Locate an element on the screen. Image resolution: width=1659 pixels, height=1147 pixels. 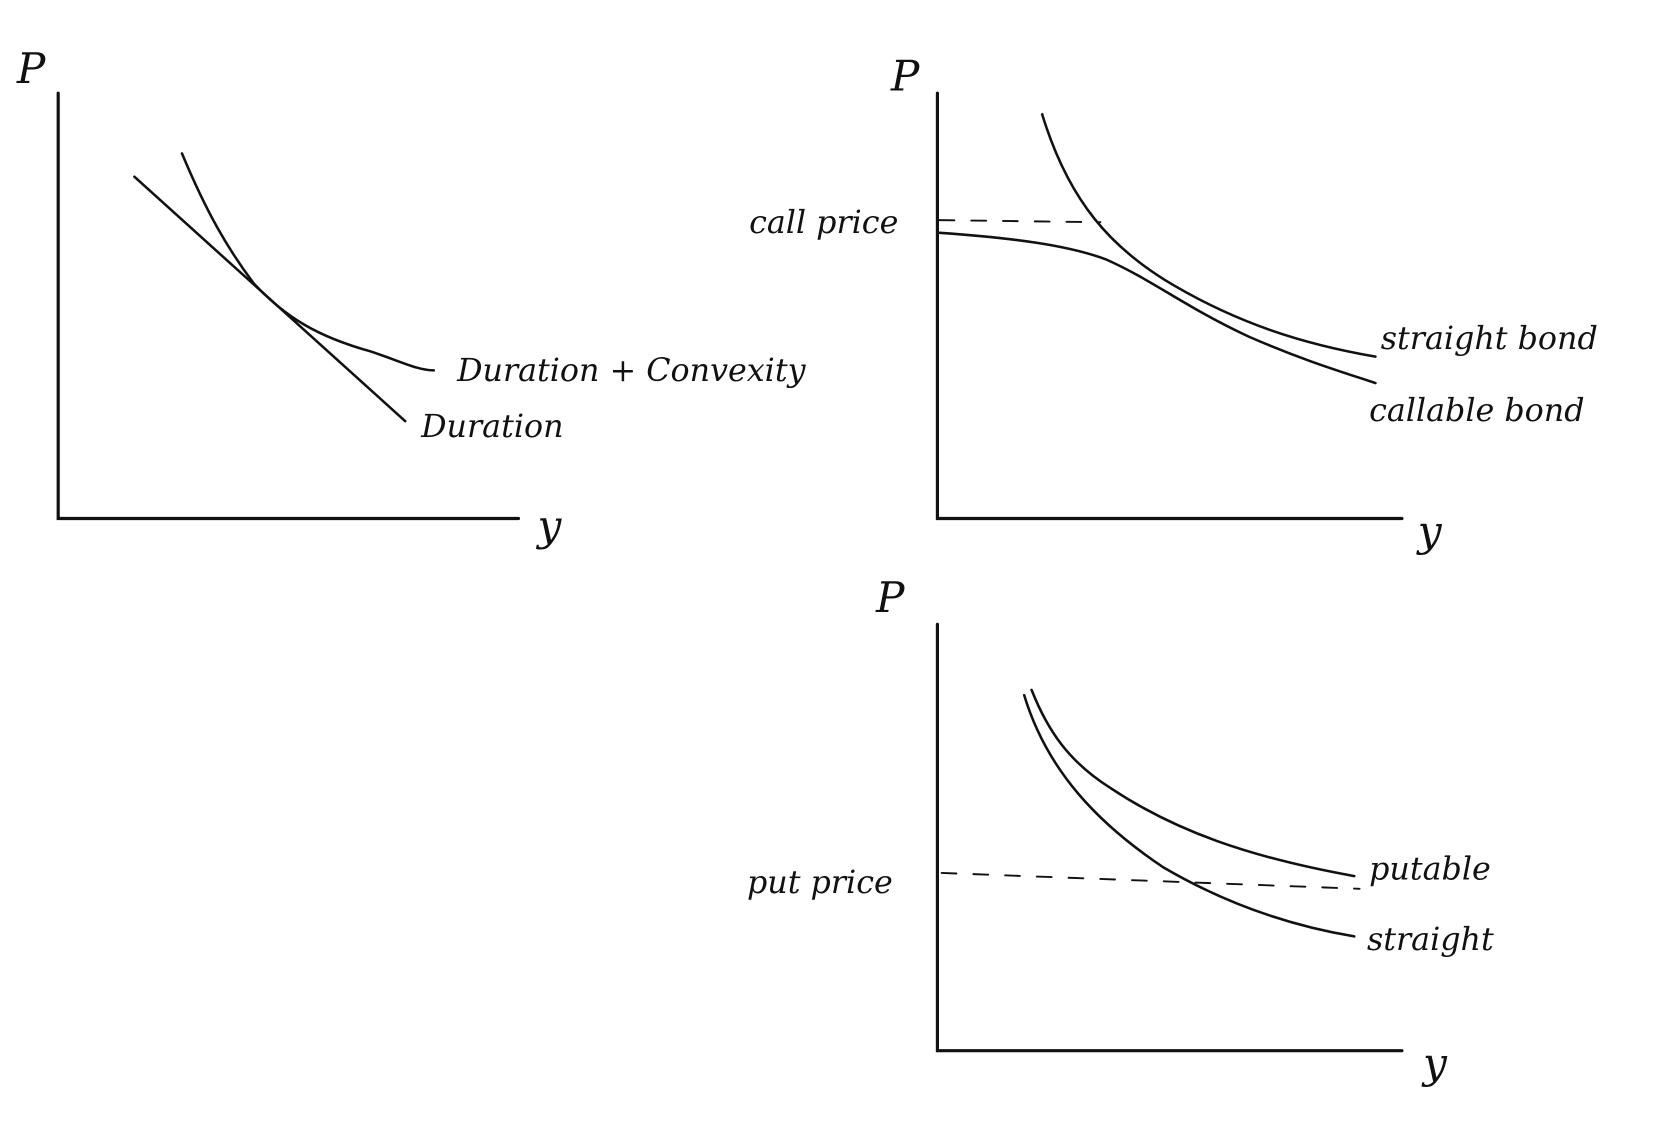
put-price-line is located at coordinates (1150, 880).